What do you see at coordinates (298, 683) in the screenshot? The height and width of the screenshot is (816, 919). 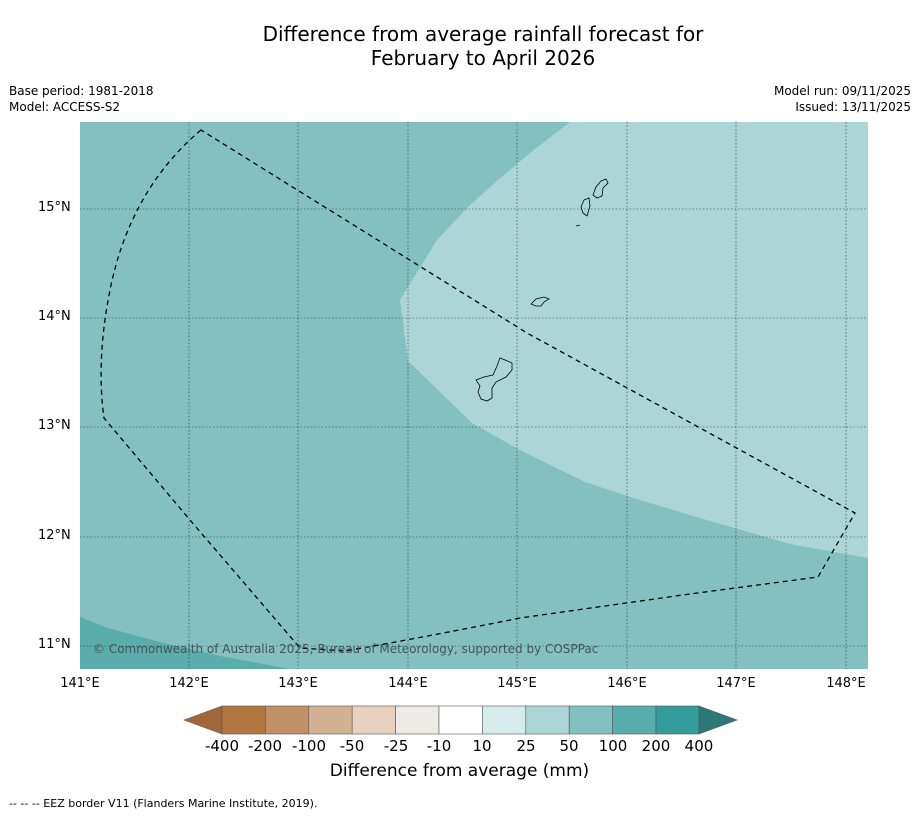 I see `lon-label: 143°E` at bounding box center [298, 683].